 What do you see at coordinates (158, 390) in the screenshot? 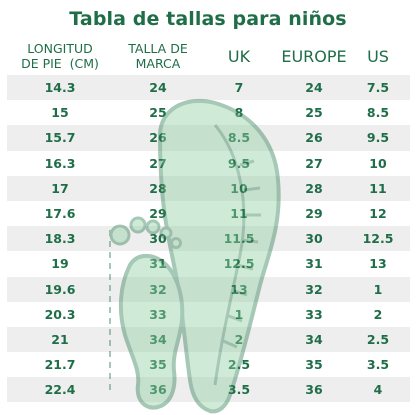
I see `cell-brand-size: 36` at bounding box center [158, 390].